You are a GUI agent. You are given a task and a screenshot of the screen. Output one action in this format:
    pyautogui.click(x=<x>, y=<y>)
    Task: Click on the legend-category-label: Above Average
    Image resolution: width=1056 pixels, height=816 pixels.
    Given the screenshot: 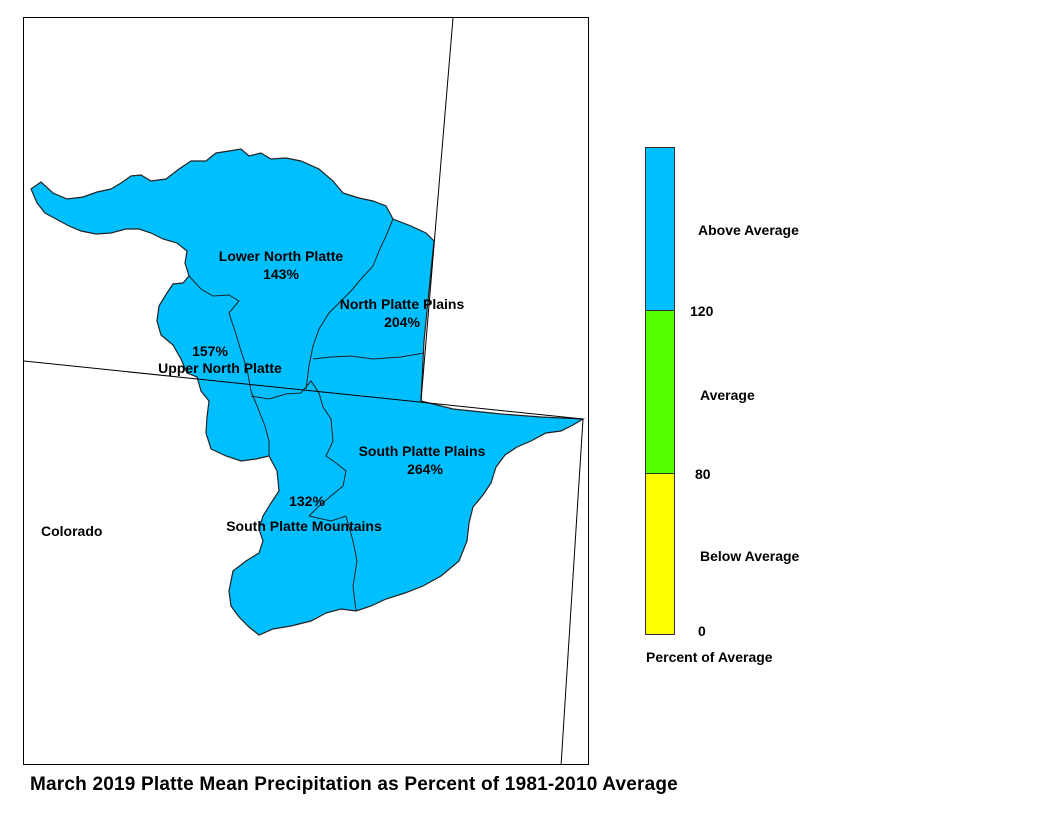 What is the action you would take?
    pyautogui.click(x=748, y=230)
    